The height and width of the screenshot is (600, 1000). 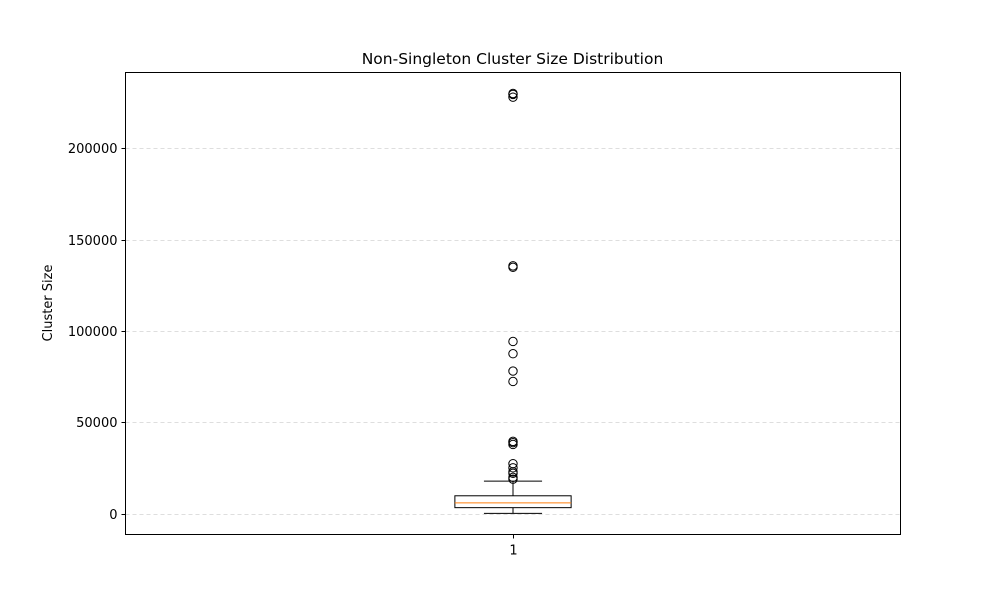 What do you see at coordinates (93, 149) in the screenshot?
I see `y-tick-label: 200000` at bounding box center [93, 149].